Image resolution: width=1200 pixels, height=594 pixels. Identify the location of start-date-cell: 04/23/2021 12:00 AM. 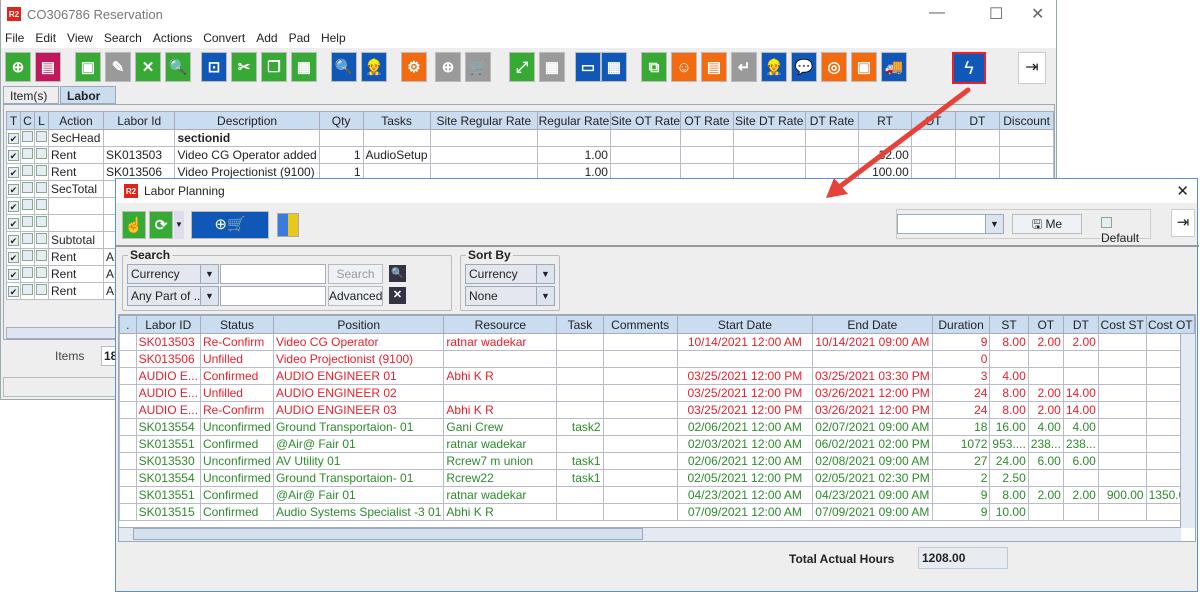
(744, 495).